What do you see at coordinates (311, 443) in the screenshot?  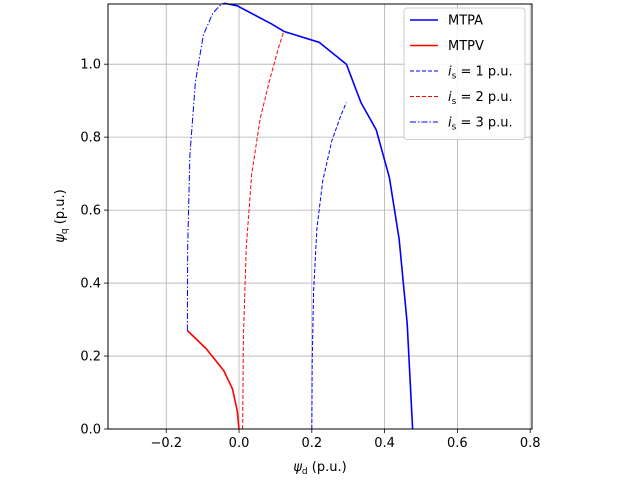 I see `x-tick-label: 0.2` at bounding box center [311, 443].